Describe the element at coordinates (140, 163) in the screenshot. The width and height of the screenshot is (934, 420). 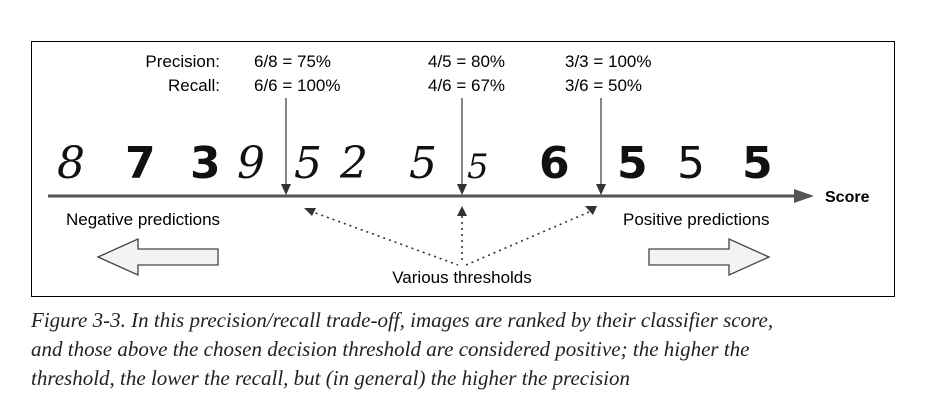
I see `digit-2: 7` at that location.